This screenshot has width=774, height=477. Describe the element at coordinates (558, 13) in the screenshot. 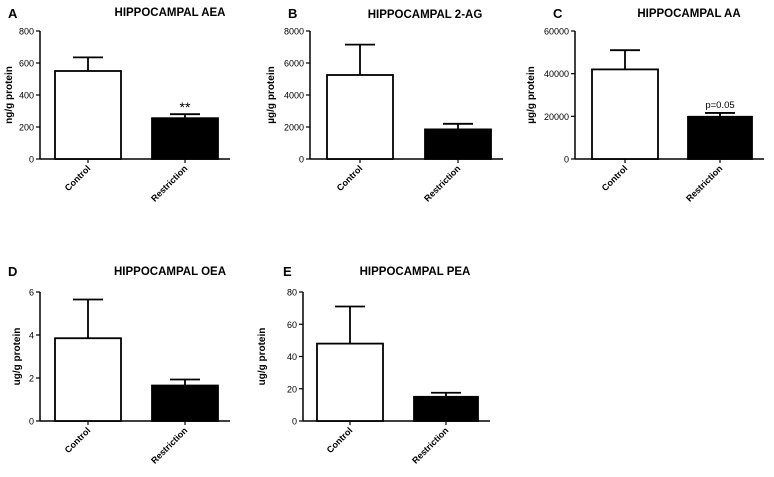

I see `panel-letter: C` at that location.